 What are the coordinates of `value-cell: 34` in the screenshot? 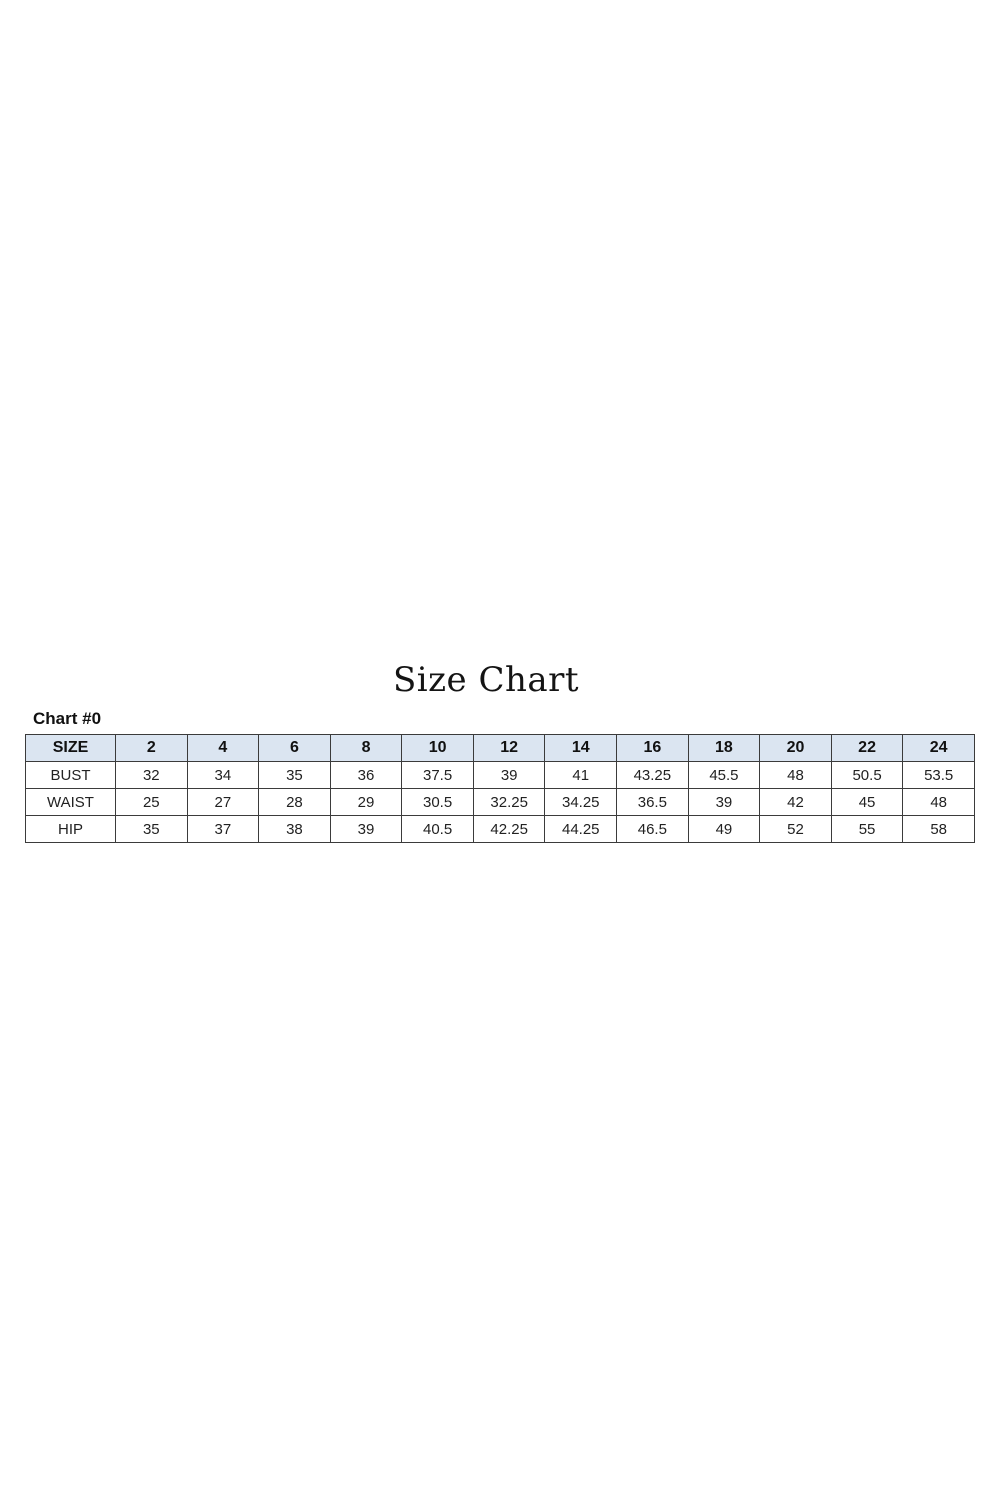 It's located at (223, 775).